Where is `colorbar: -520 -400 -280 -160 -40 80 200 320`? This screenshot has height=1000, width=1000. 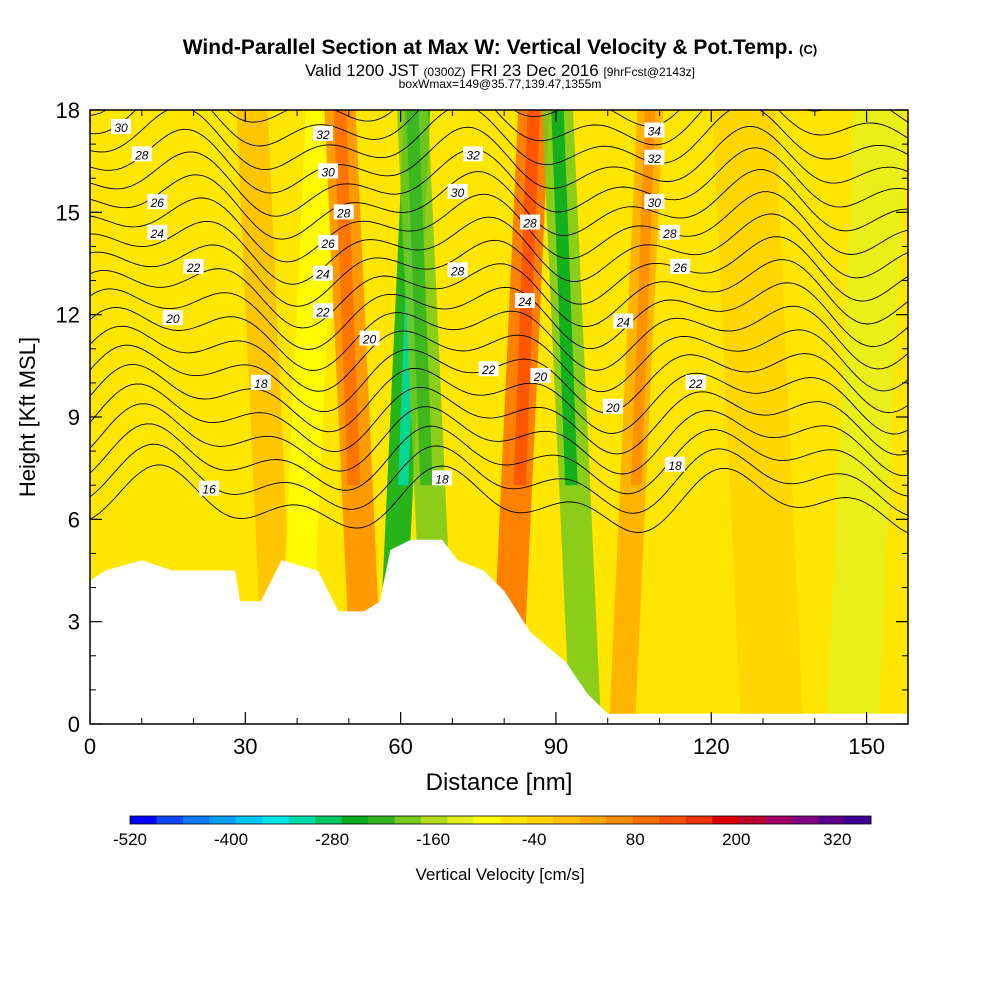 colorbar: -520 -400 -280 -160 -40 80 200 320 is located at coordinates (492, 832).